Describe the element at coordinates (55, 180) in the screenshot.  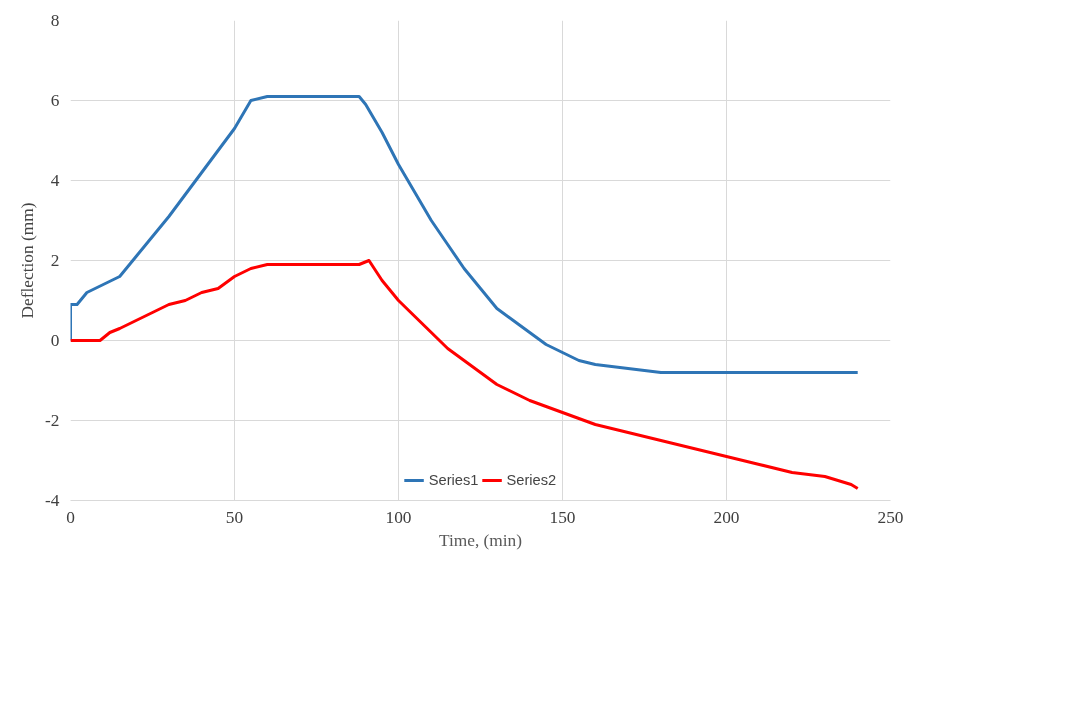
I see `y-tick-label: 4` at that location.